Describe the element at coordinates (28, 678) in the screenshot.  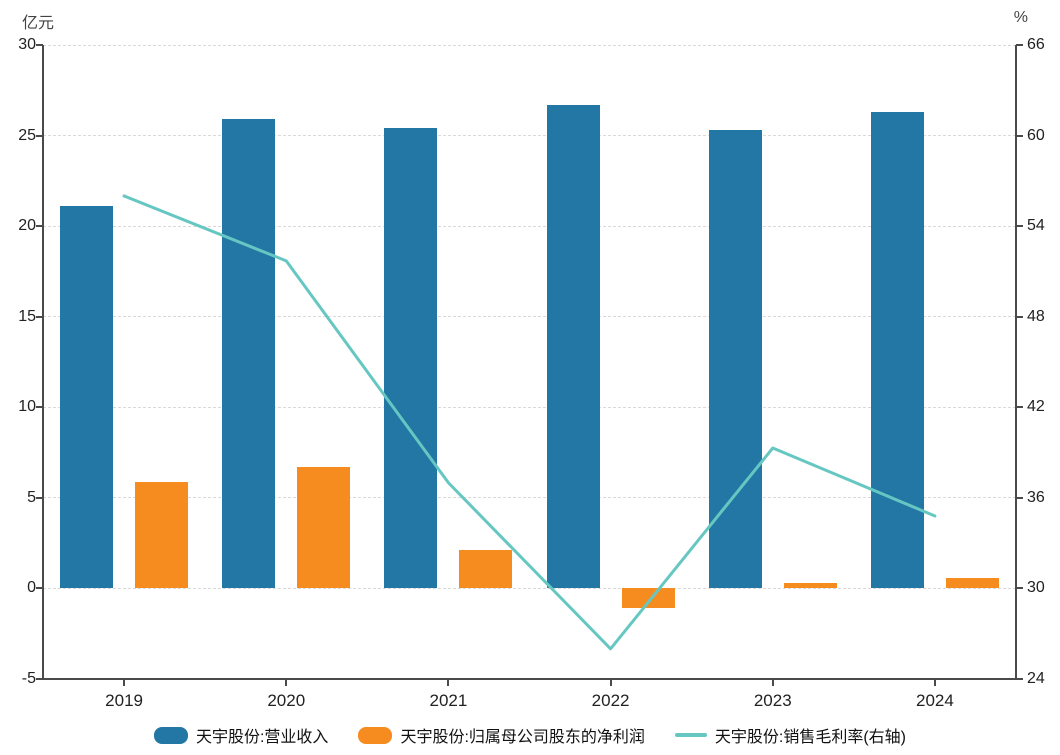
I see `left-axis-tick-label: -5` at that location.